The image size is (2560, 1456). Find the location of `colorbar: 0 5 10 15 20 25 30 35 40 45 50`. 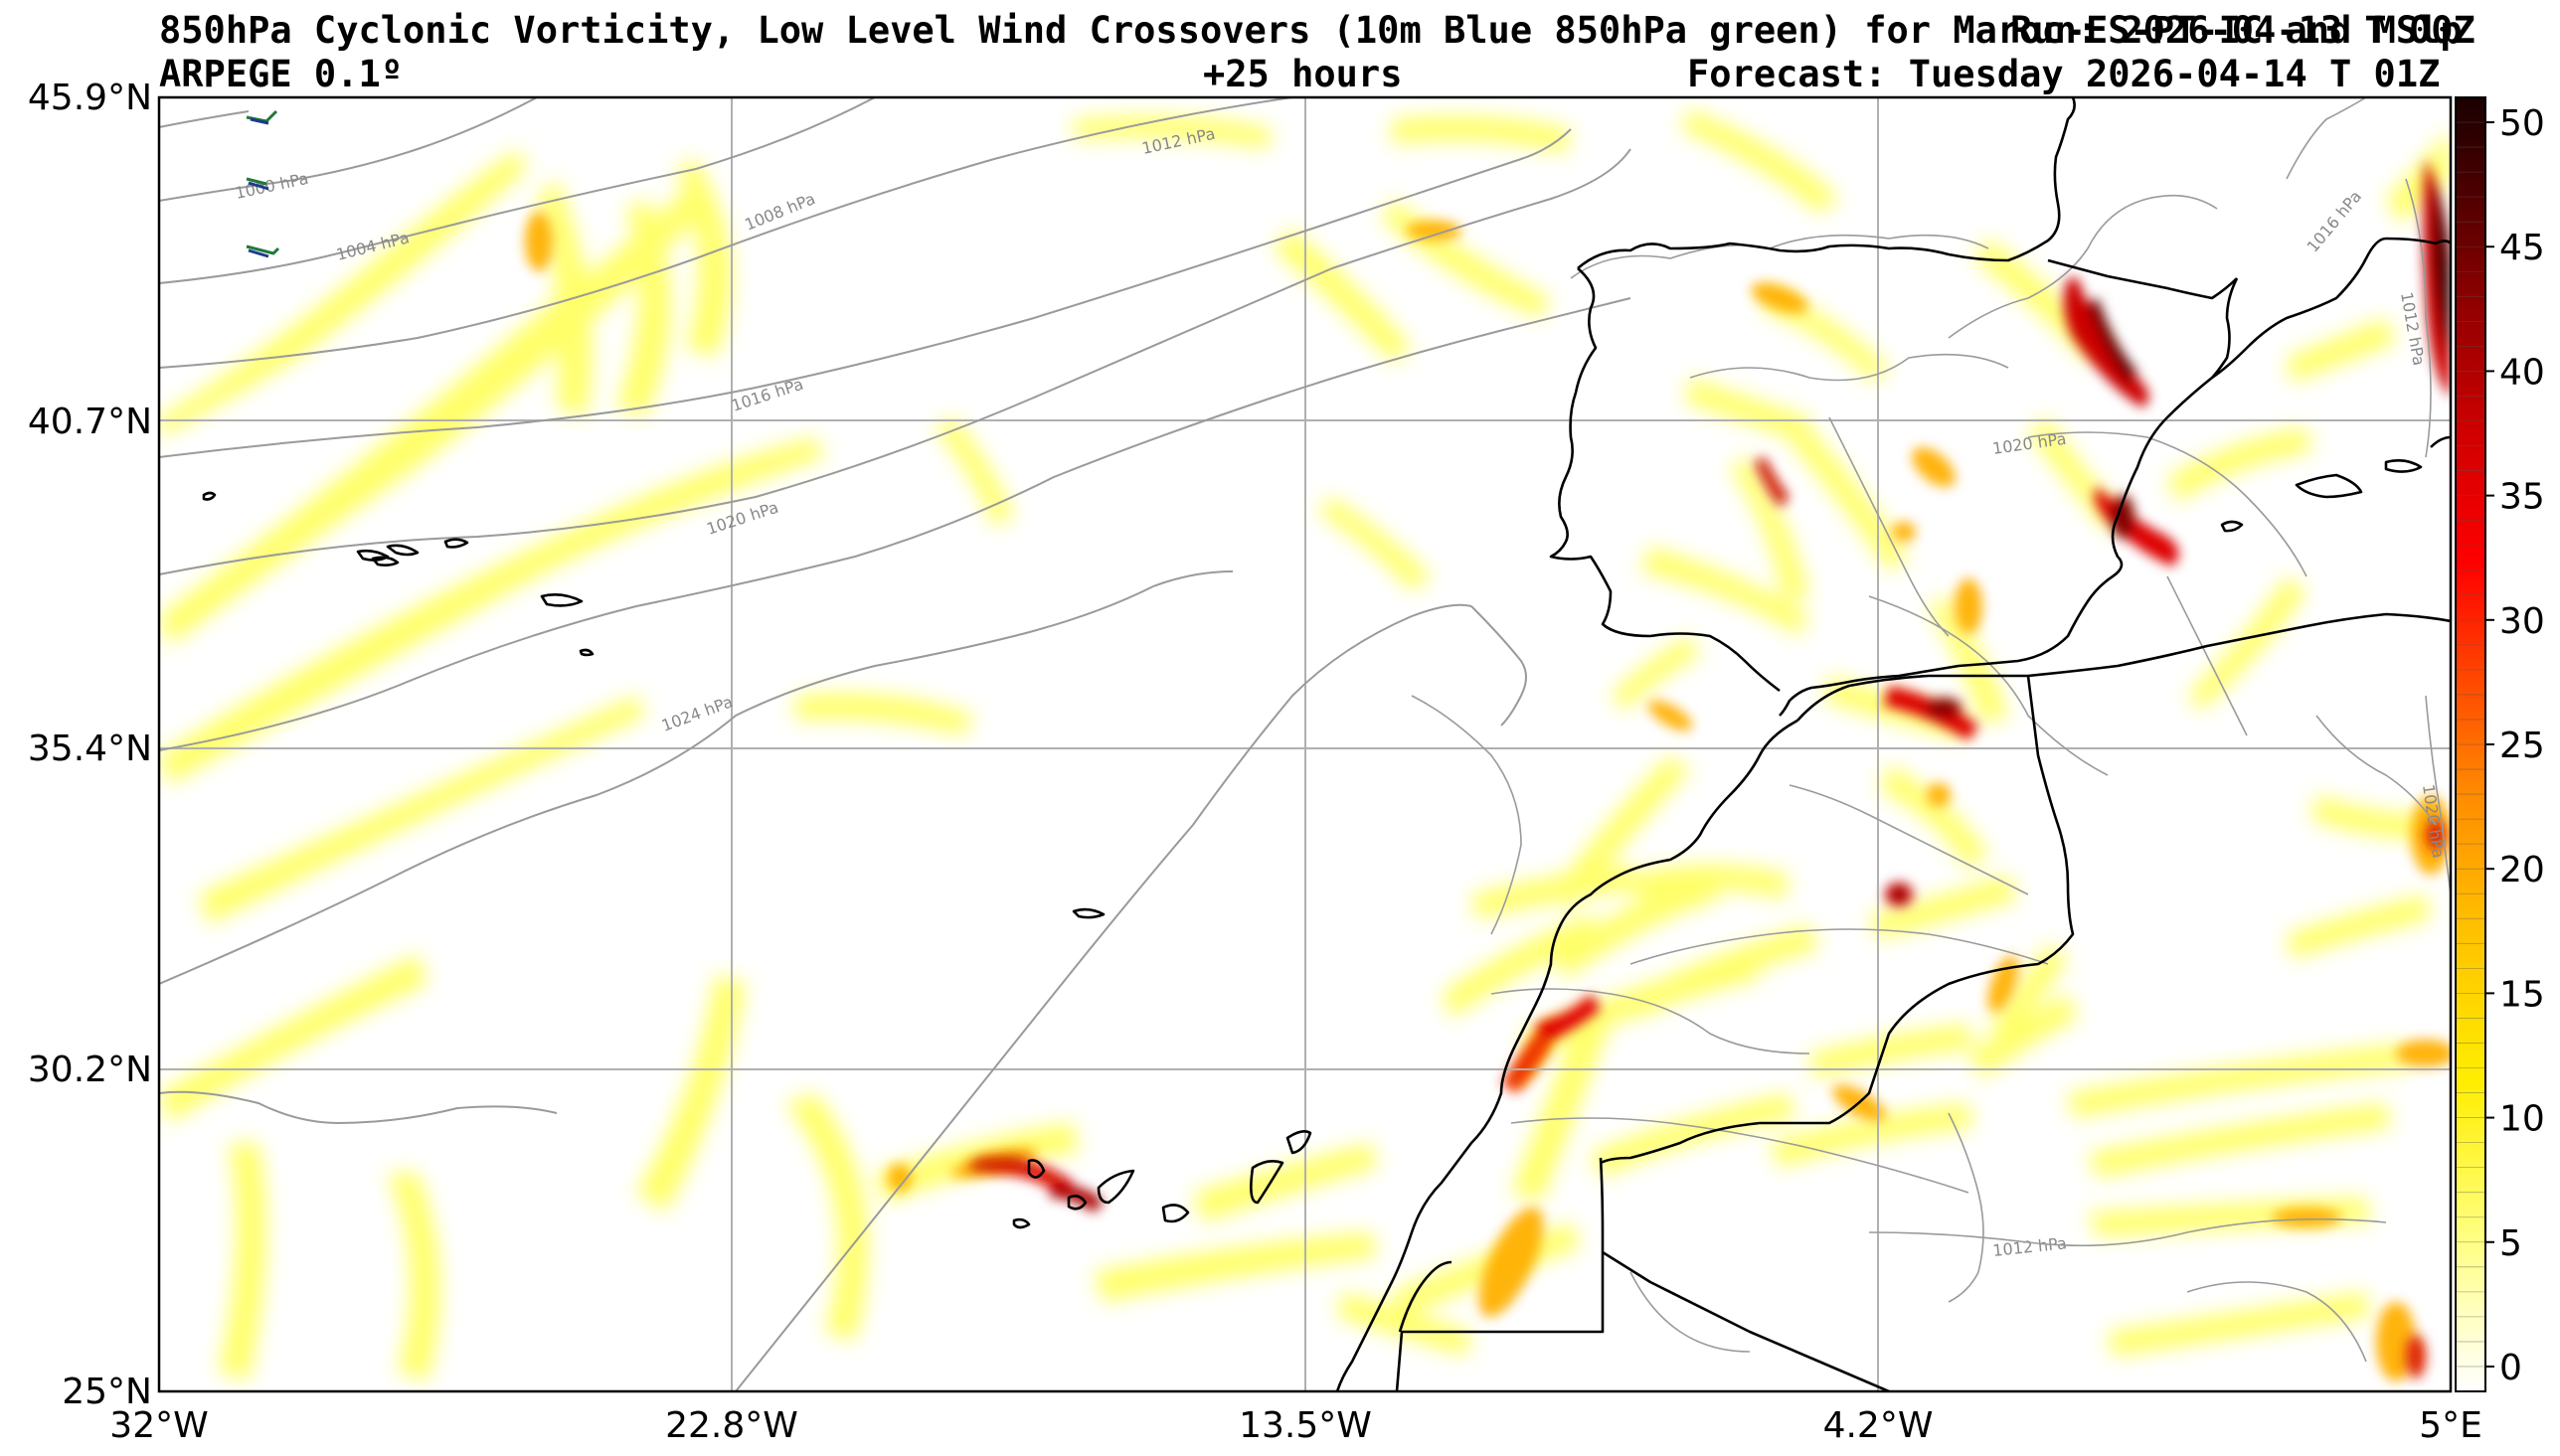

colorbar: 0 5 10 15 20 25 30 35 40 45 50 is located at coordinates (2500, 744).